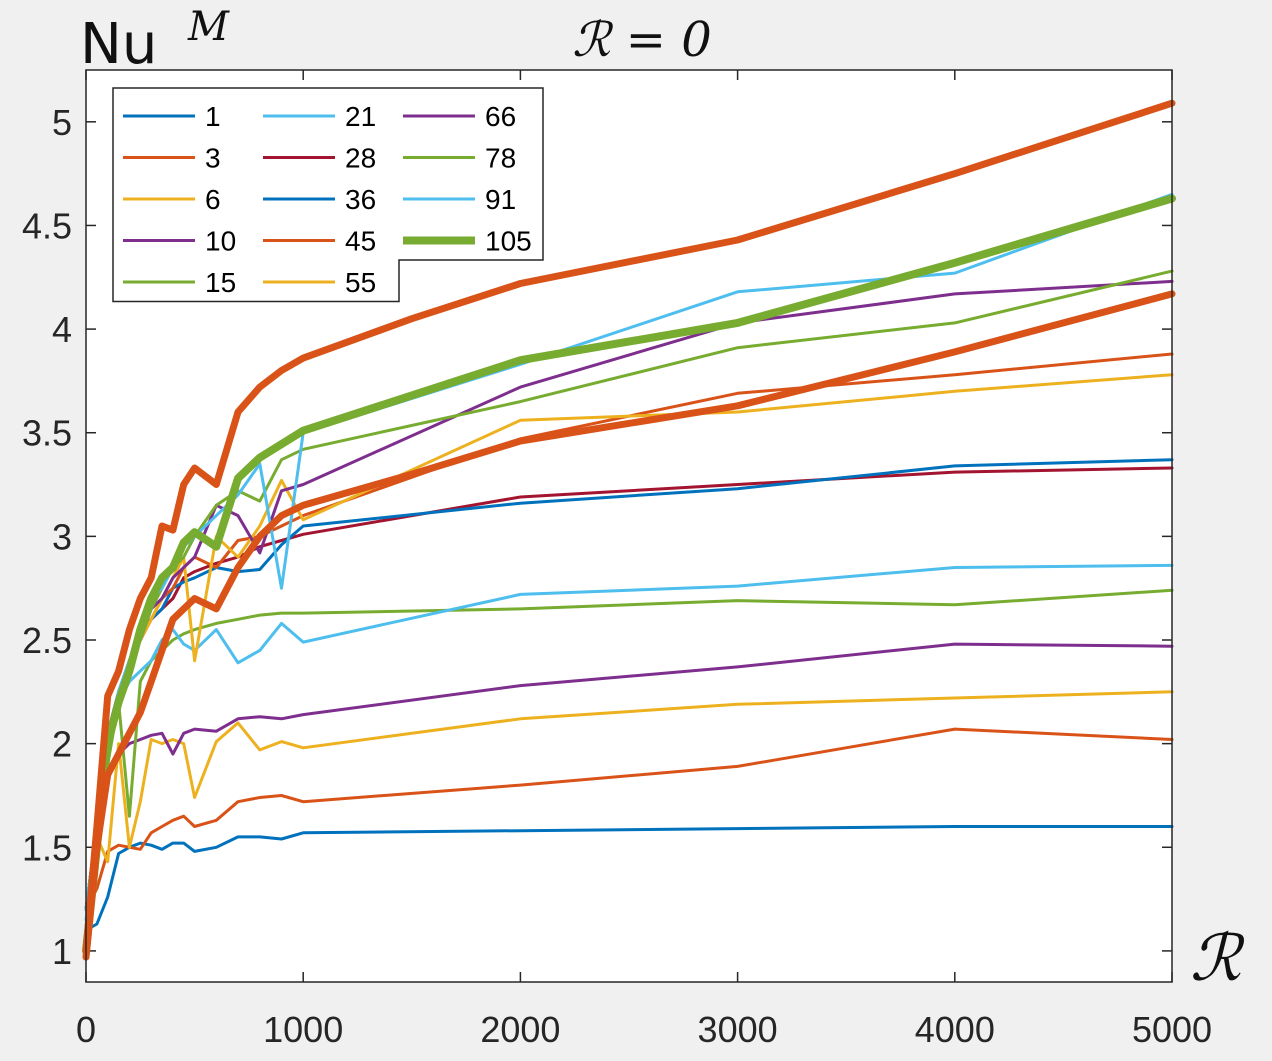 The image size is (1272, 1061). Describe the element at coordinates (360, 199) in the screenshot. I see `legend-label-36: 36` at that location.